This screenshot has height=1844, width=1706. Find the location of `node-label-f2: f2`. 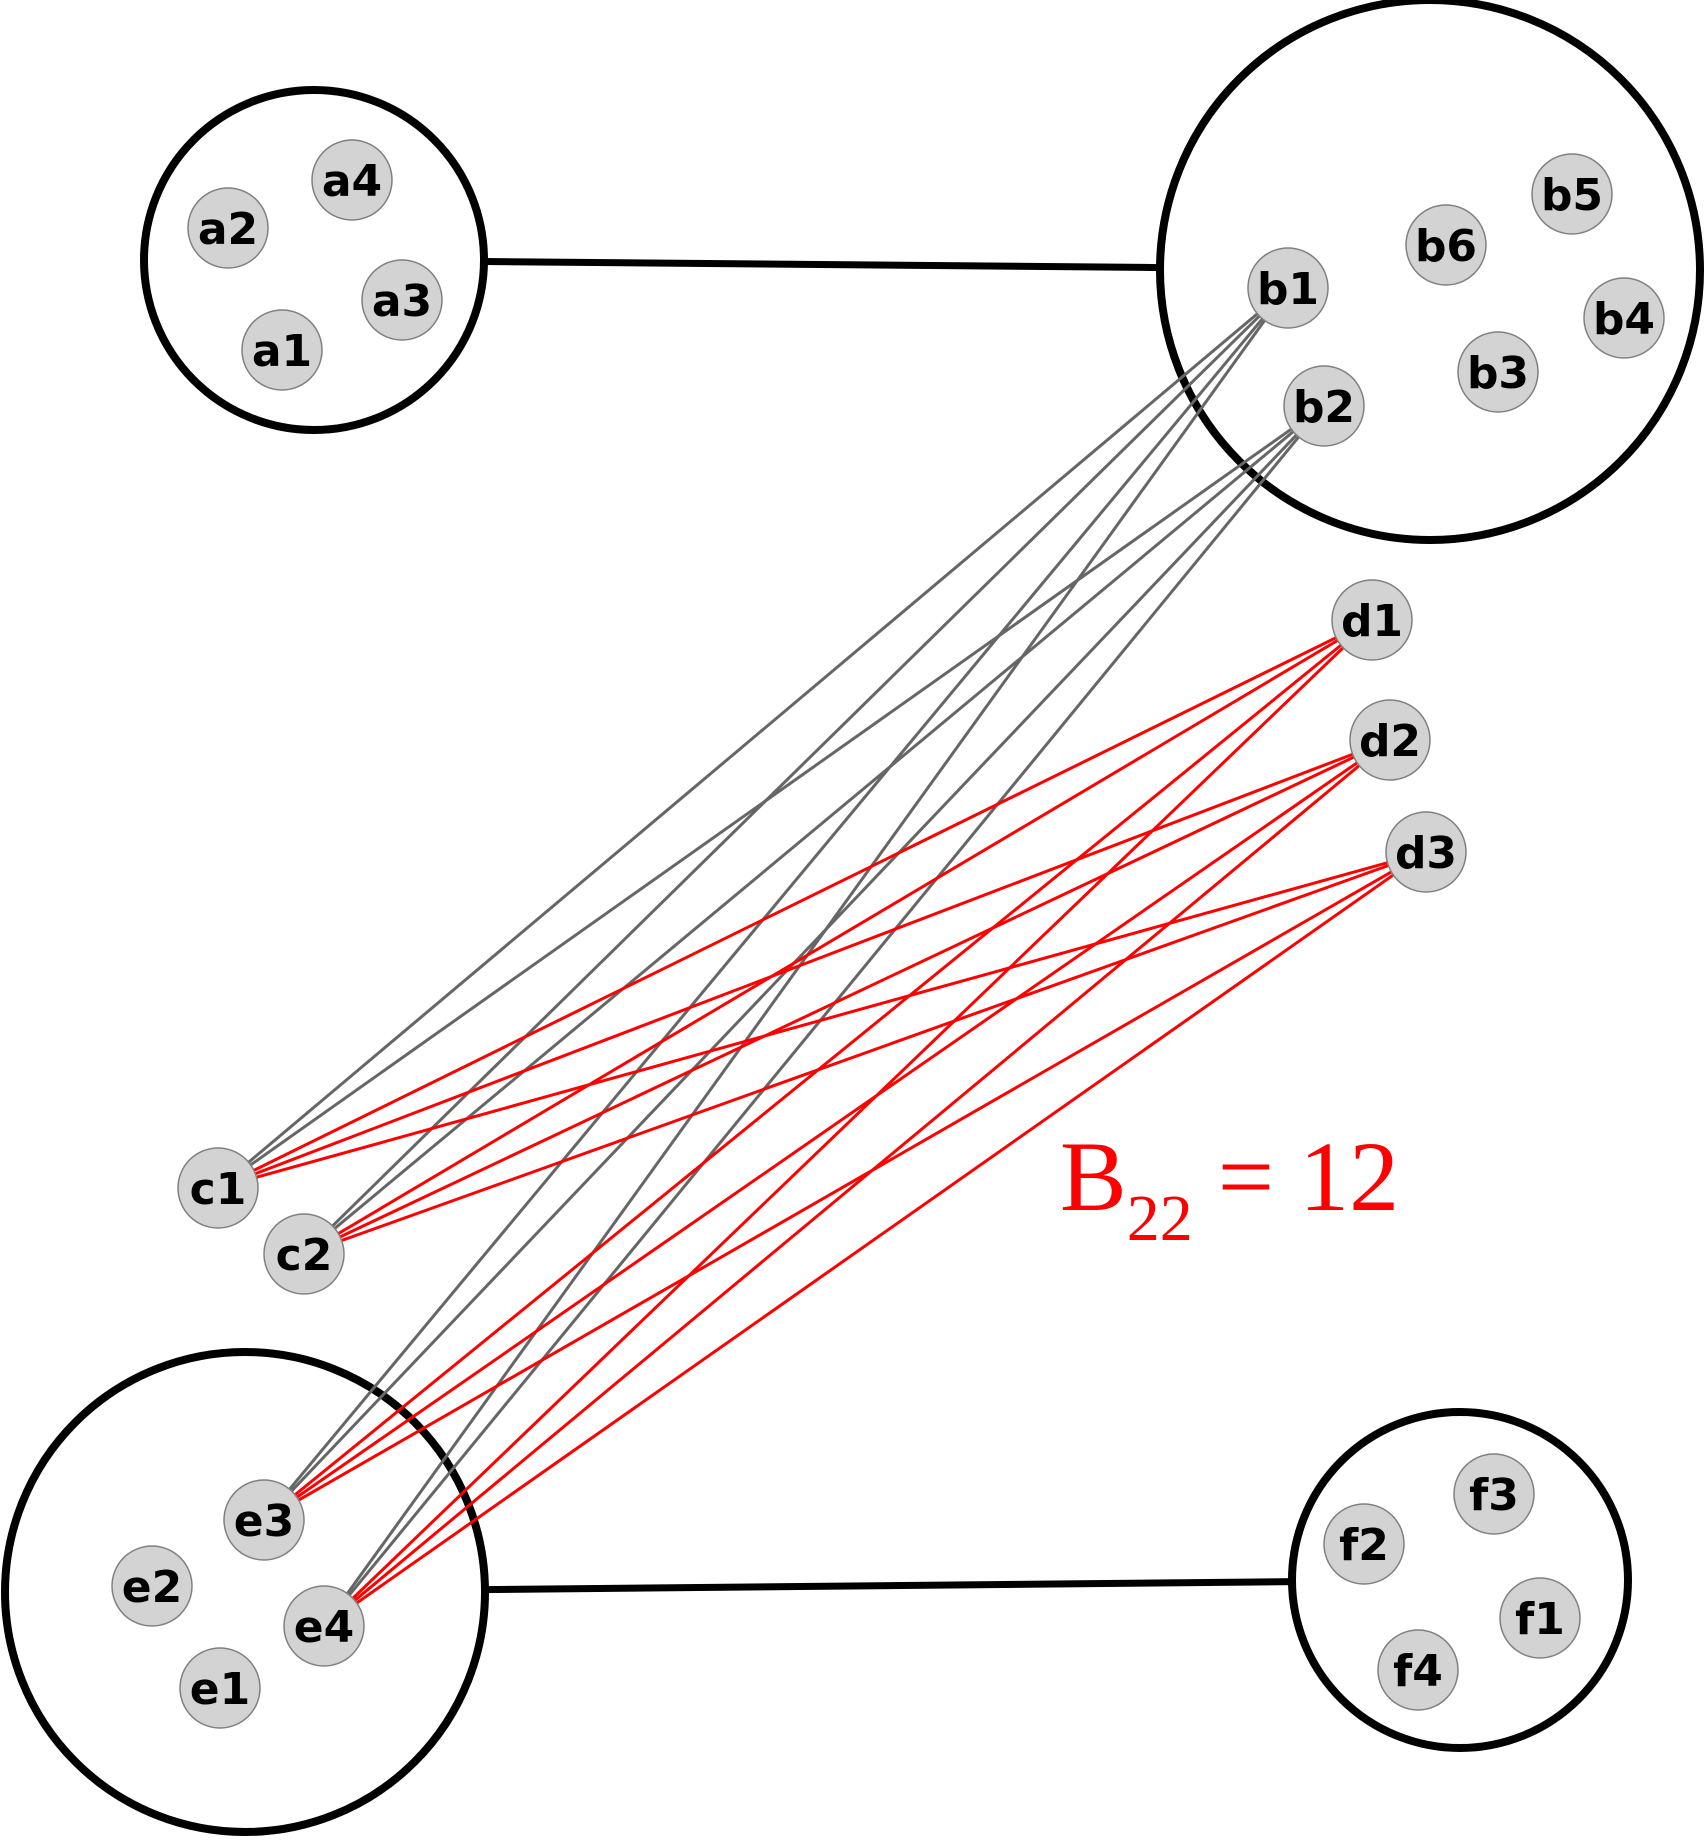

node-label-f2: f2 is located at coordinates (1364, 1545).